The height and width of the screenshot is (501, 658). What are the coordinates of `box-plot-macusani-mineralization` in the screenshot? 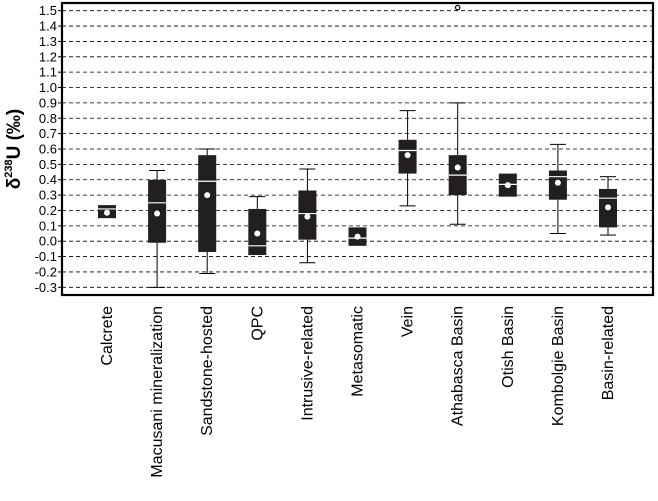 It's located at (157, 229).